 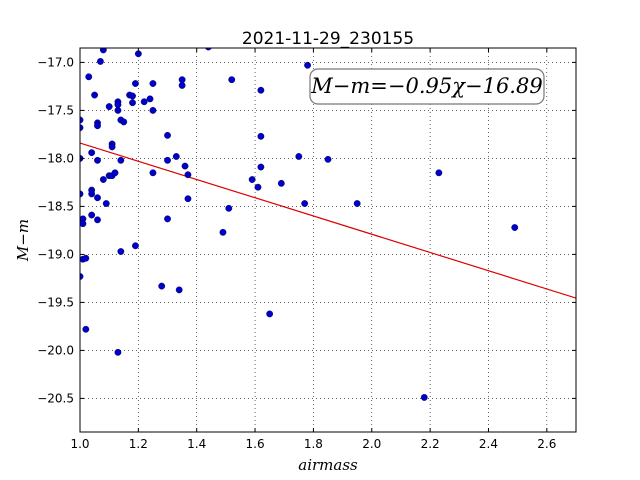 I want to click on x-tick-label: 2.2, so click(x=430, y=444).